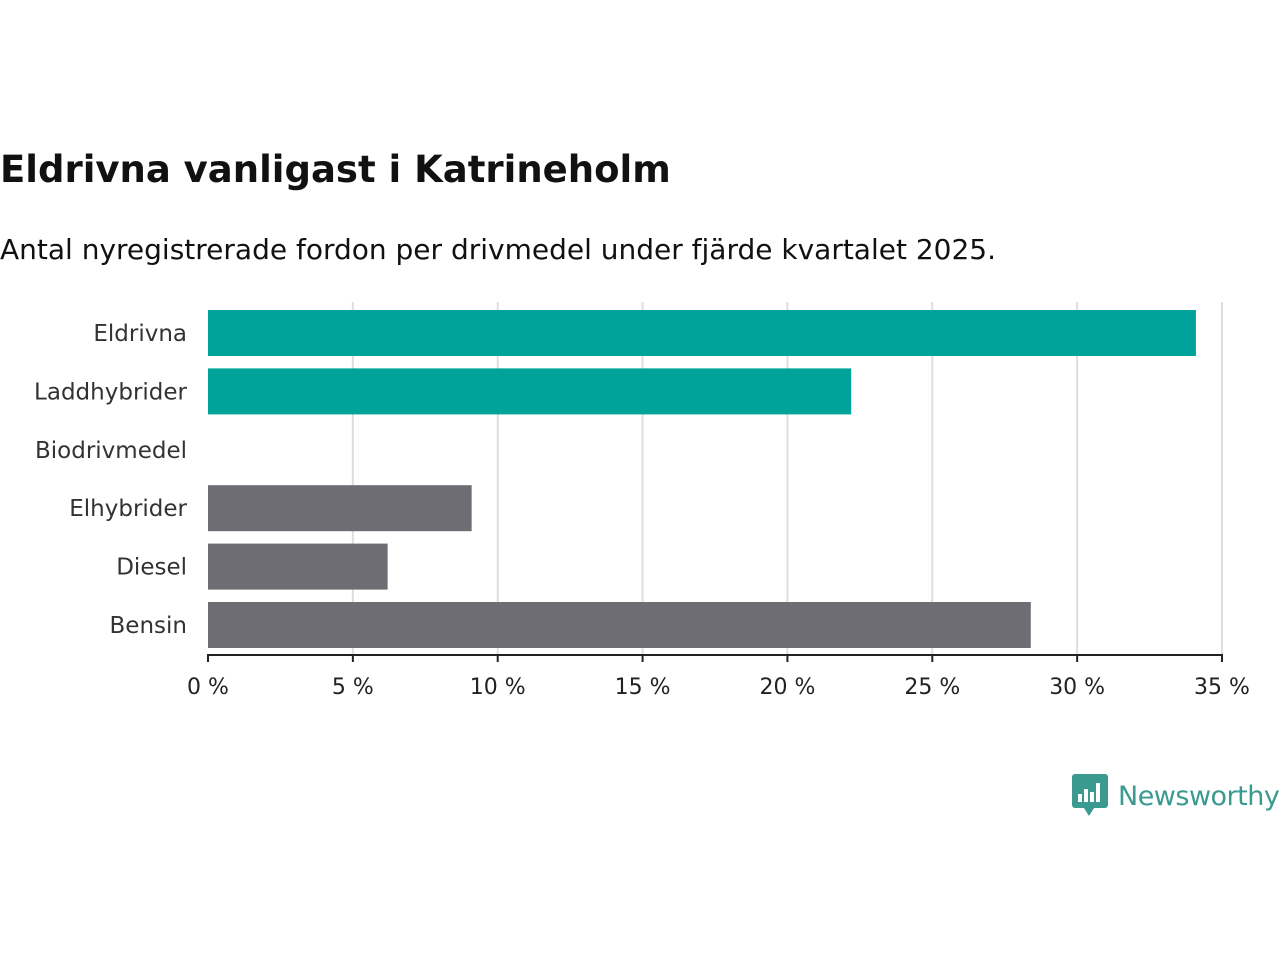 The width and height of the screenshot is (1280, 960). Describe the element at coordinates (151, 568) in the screenshot. I see `category-label: Diesel` at that location.